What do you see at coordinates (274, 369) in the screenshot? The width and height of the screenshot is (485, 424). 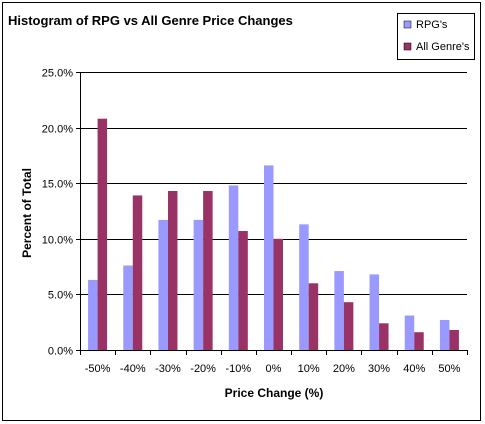 I see `x-tick-label: 0%` at bounding box center [274, 369].